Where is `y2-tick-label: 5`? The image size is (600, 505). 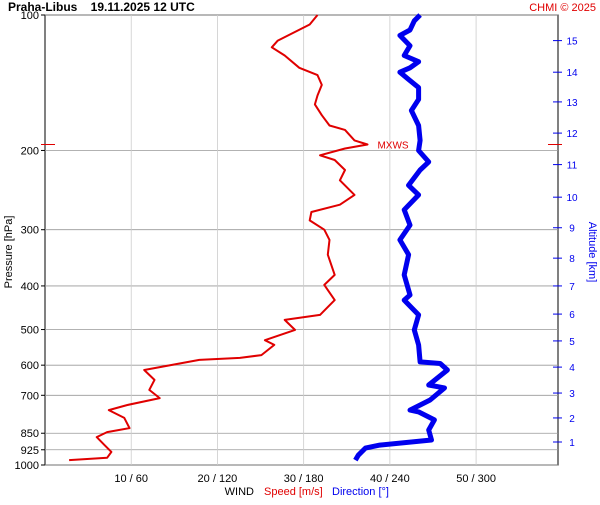 y2-tick-label: 5 is located at coordinates (572, 342).